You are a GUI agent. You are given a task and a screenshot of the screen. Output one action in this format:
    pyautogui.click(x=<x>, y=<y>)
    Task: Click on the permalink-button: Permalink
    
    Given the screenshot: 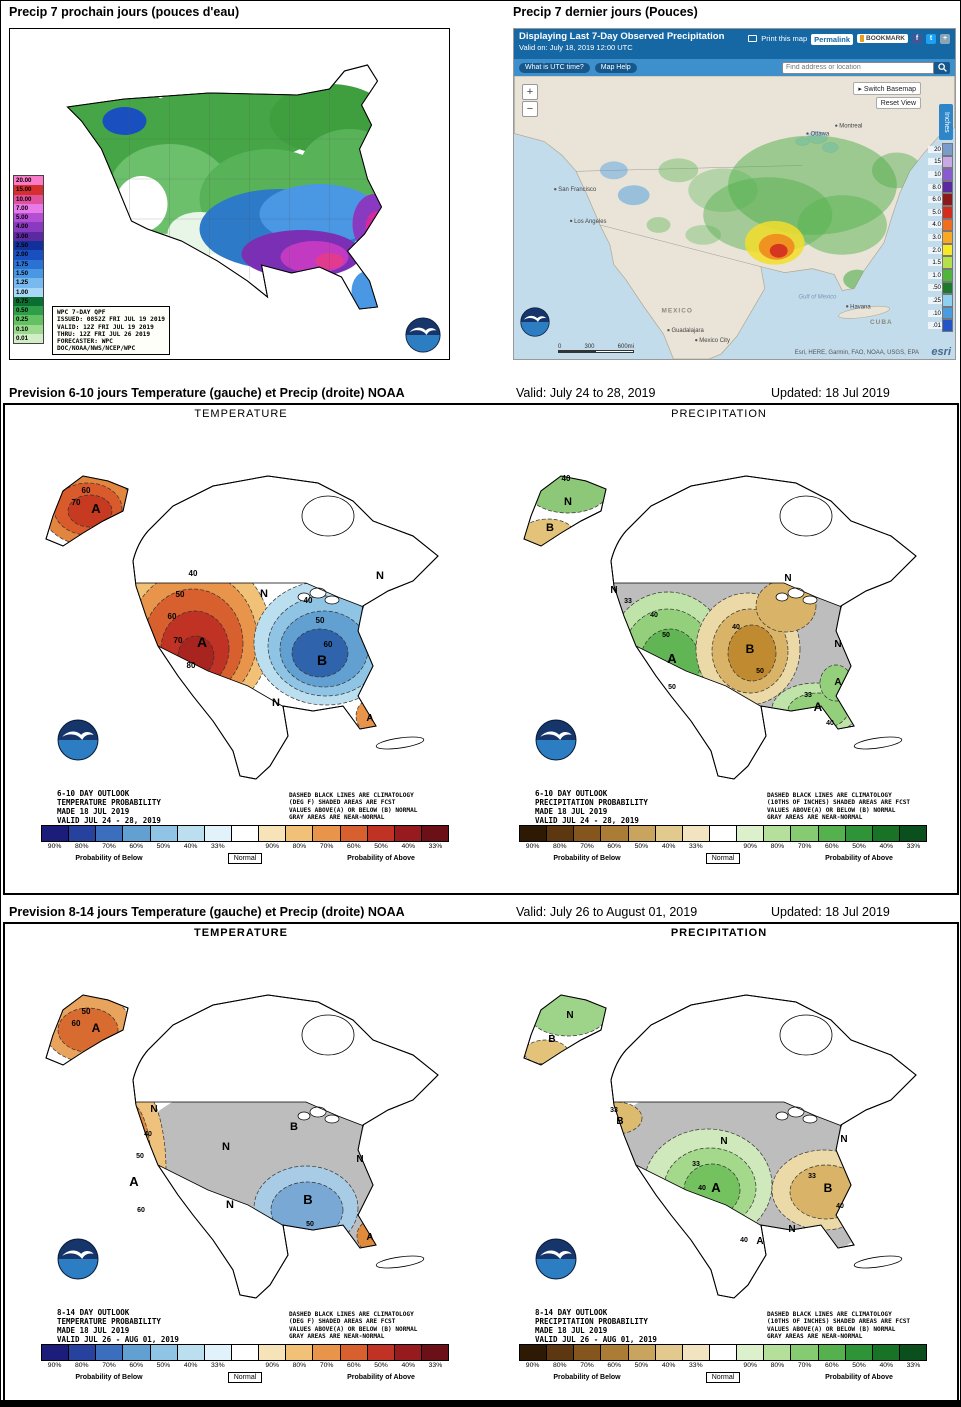 What is the action you would take?
    pyautogui.click(x=832, y=39)
    